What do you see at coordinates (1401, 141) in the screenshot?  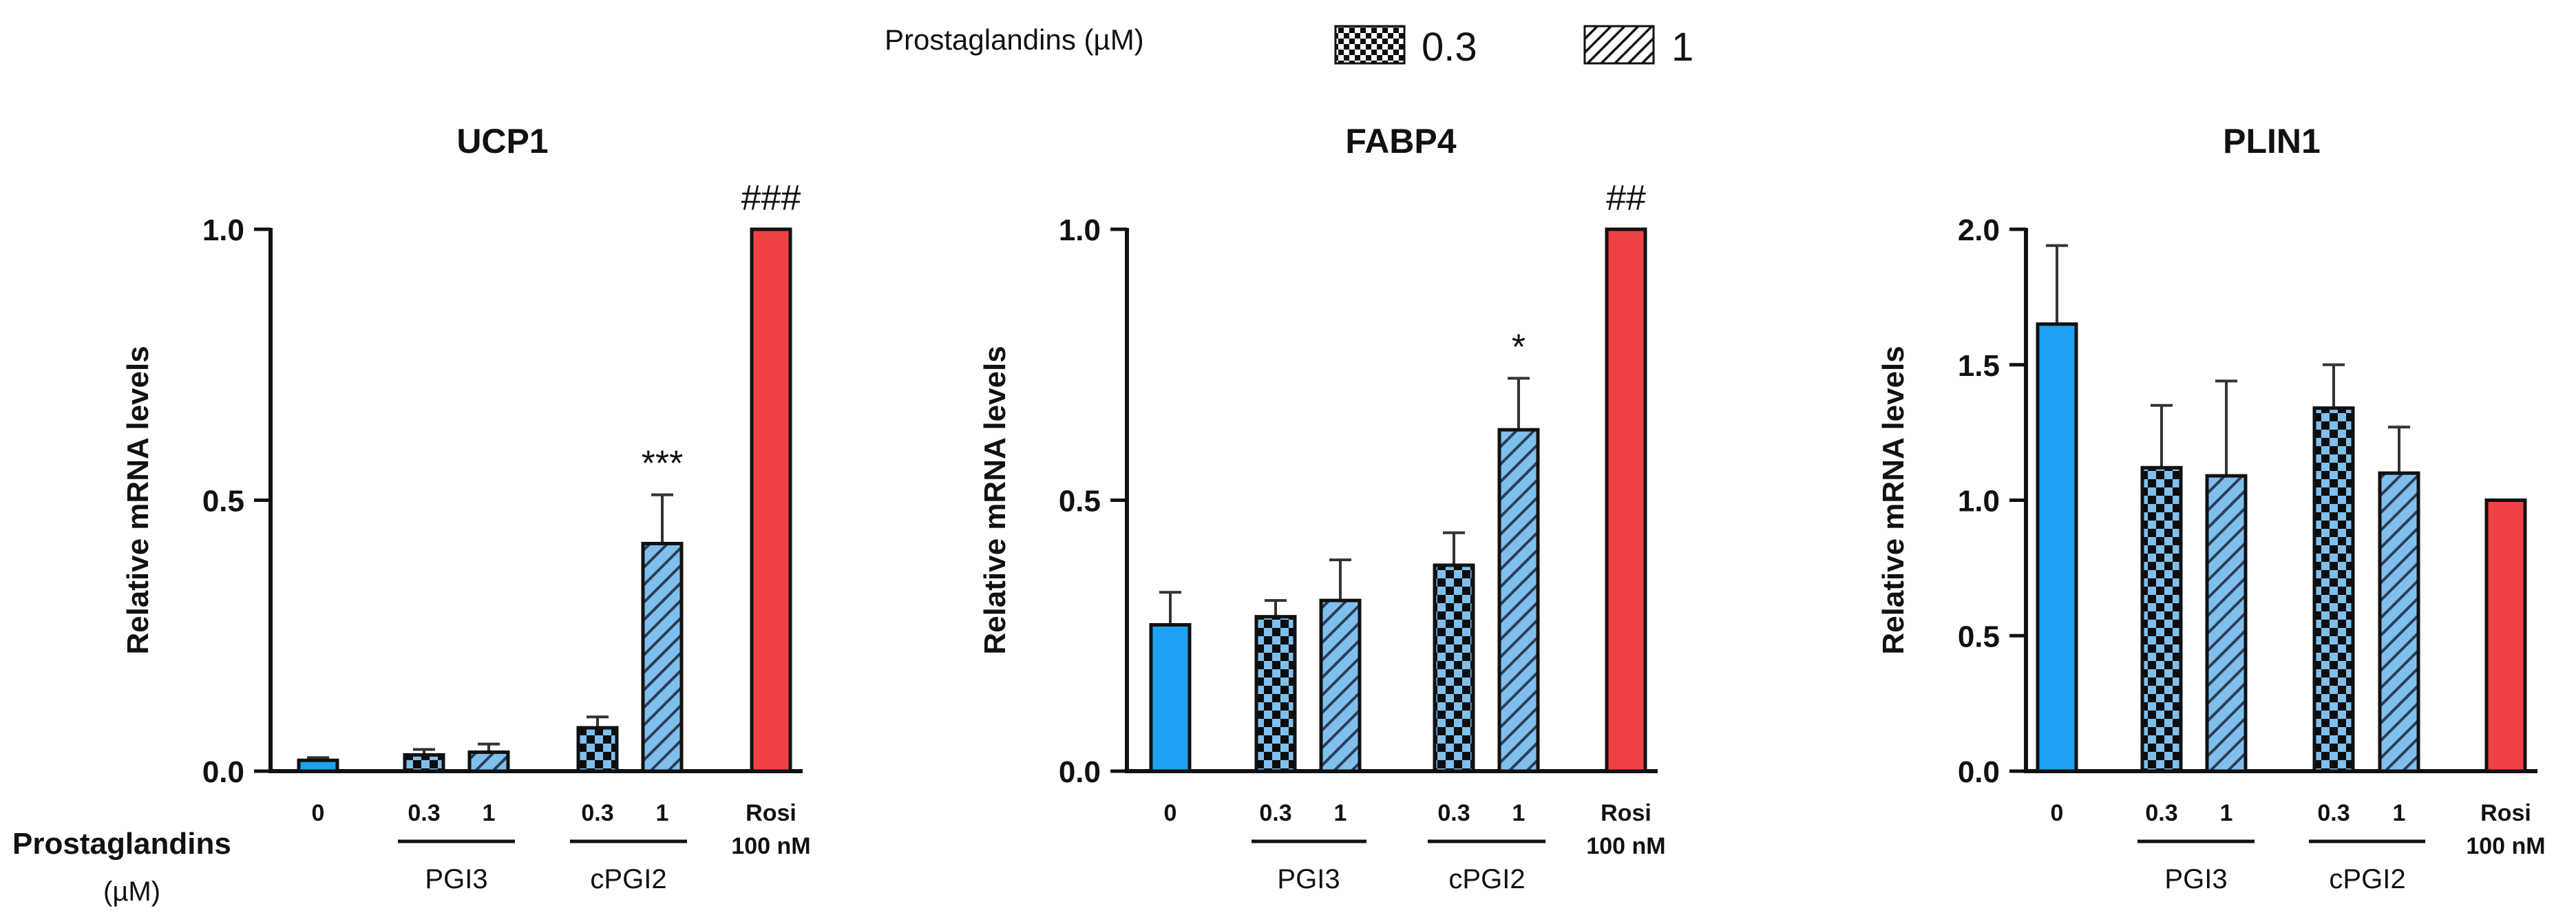 I see `chart-title: FABP4` at bounding box center [1401, 141].